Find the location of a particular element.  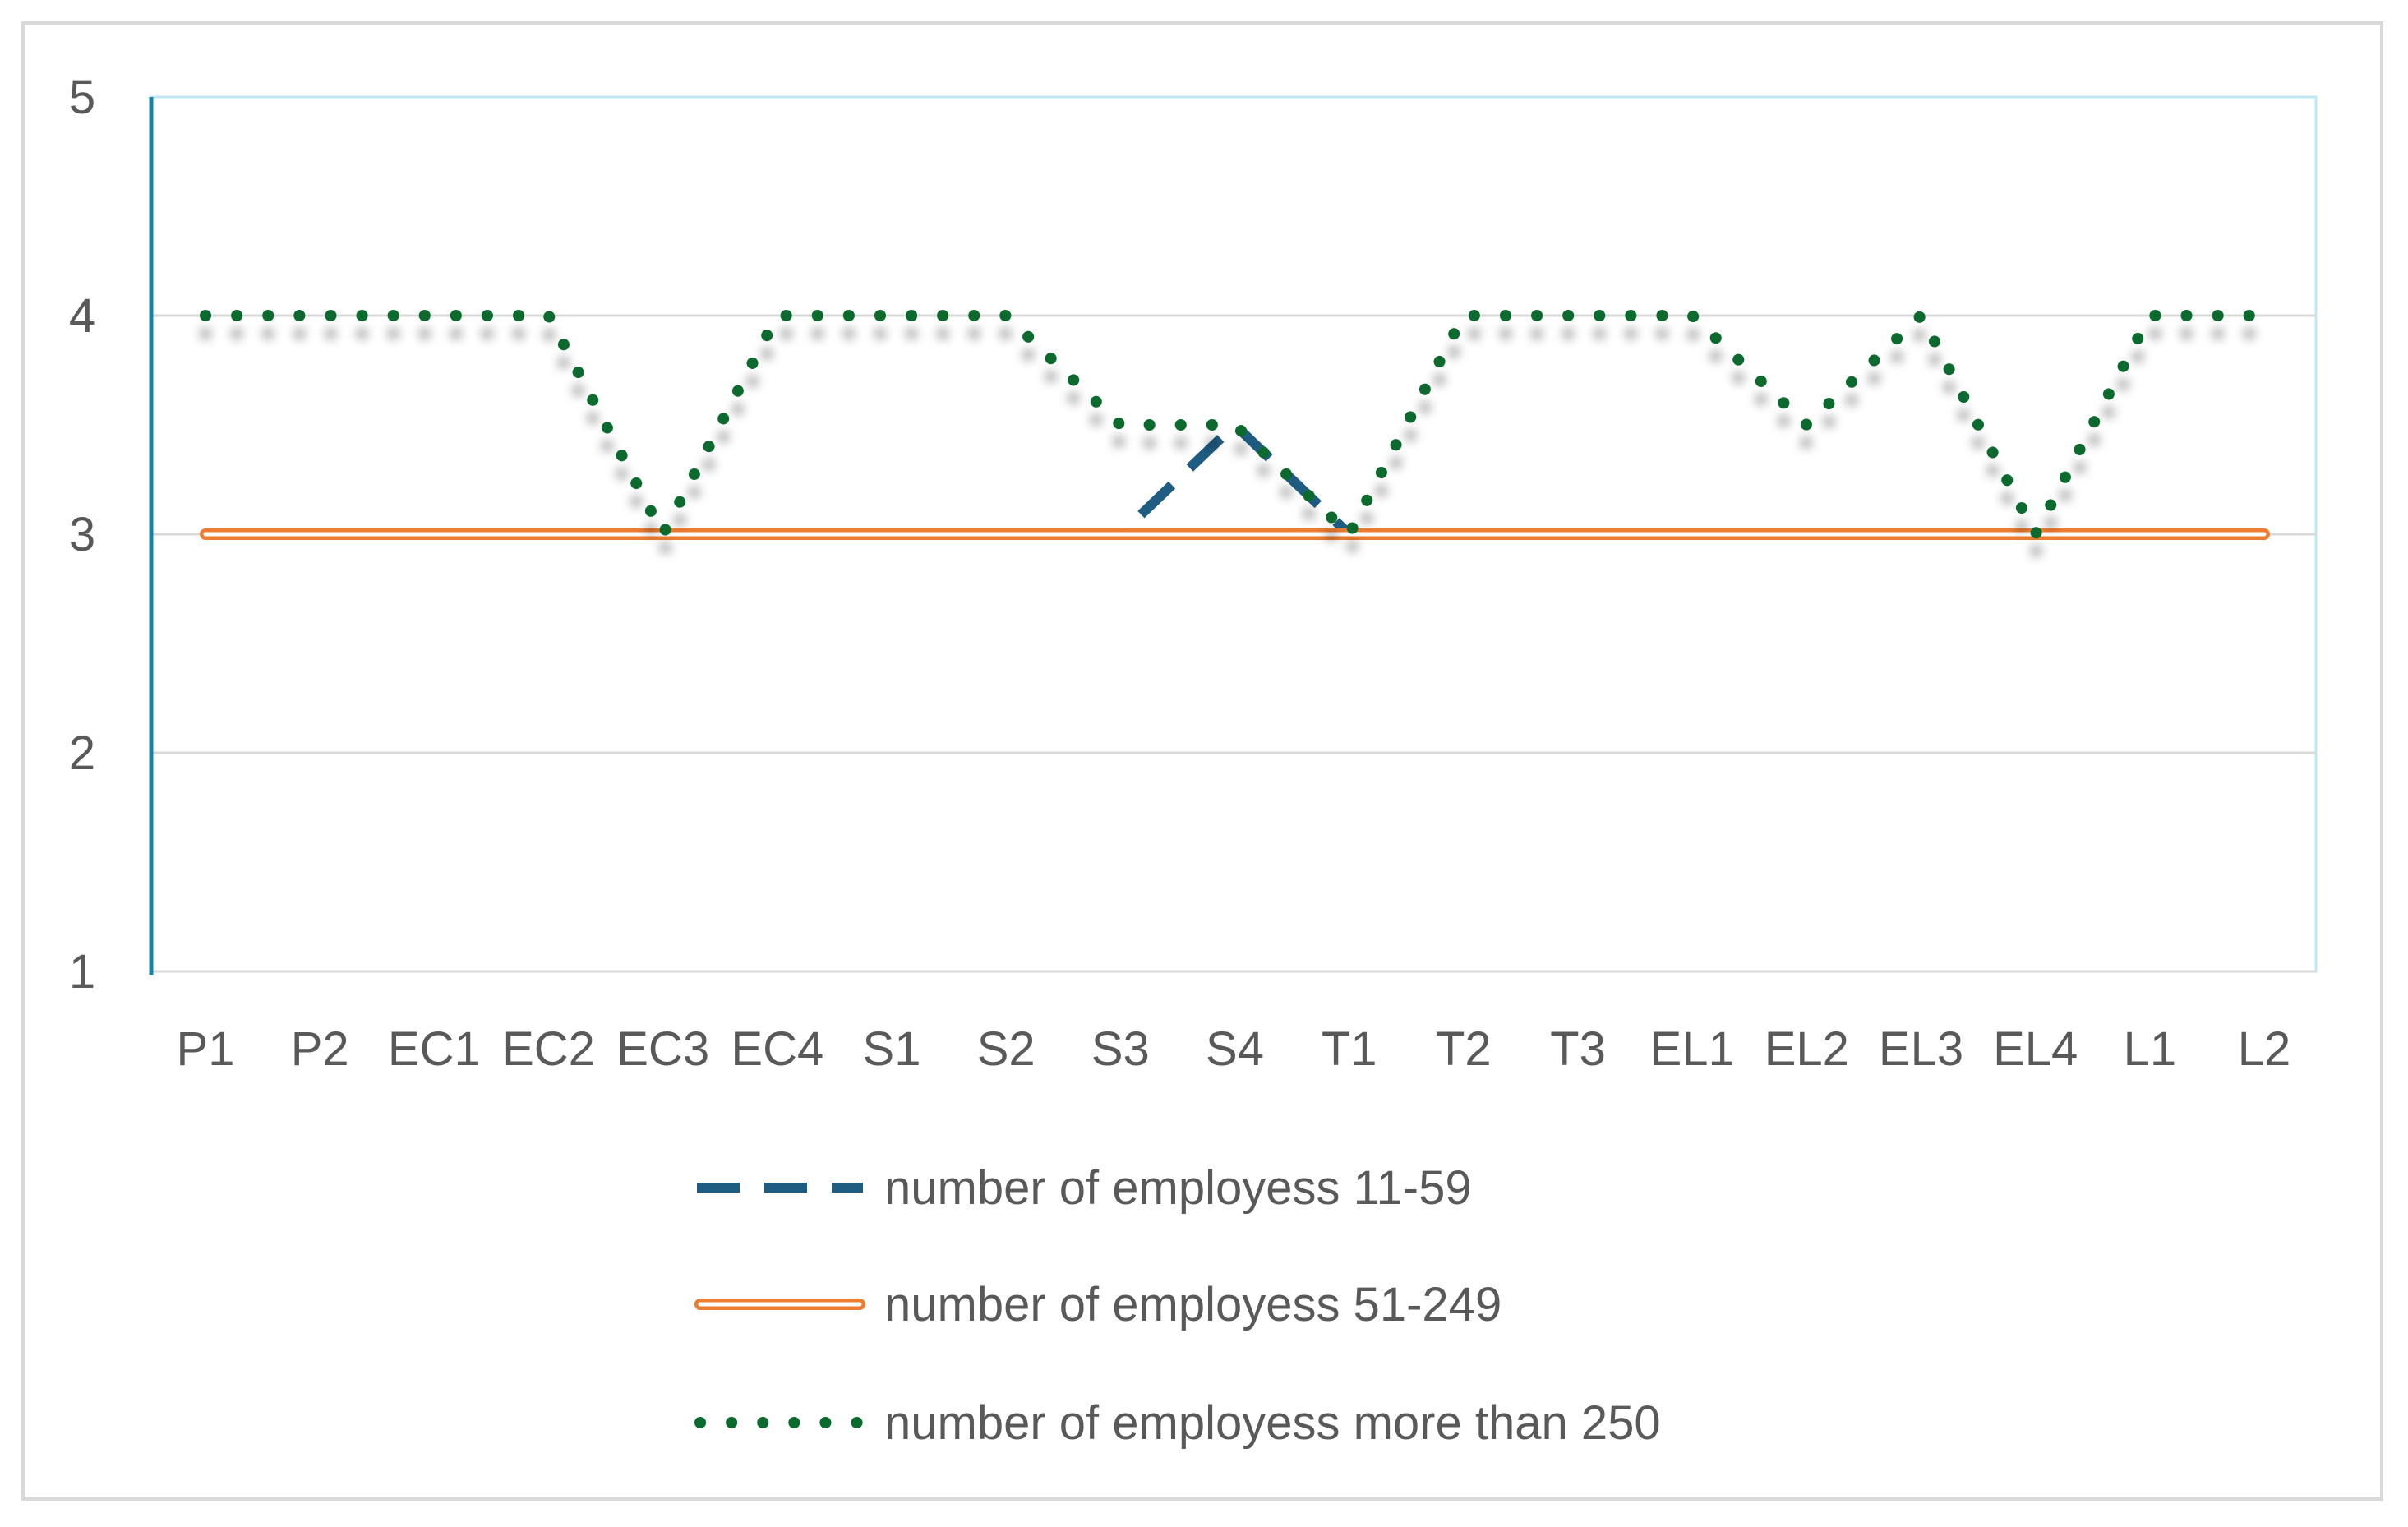

x-tick-label: P2 is located at coordinates (320, 1049).